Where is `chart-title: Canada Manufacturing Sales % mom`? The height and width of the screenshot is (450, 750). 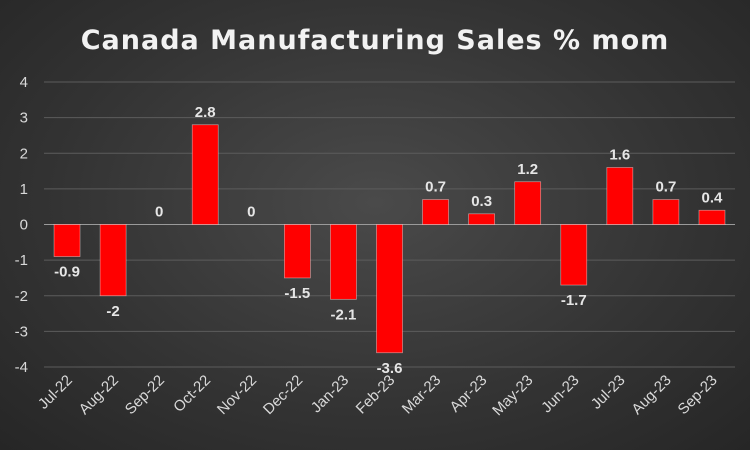 chart-title: Canada Manufacturing Sales % mom is located at coordinates (375, 40).